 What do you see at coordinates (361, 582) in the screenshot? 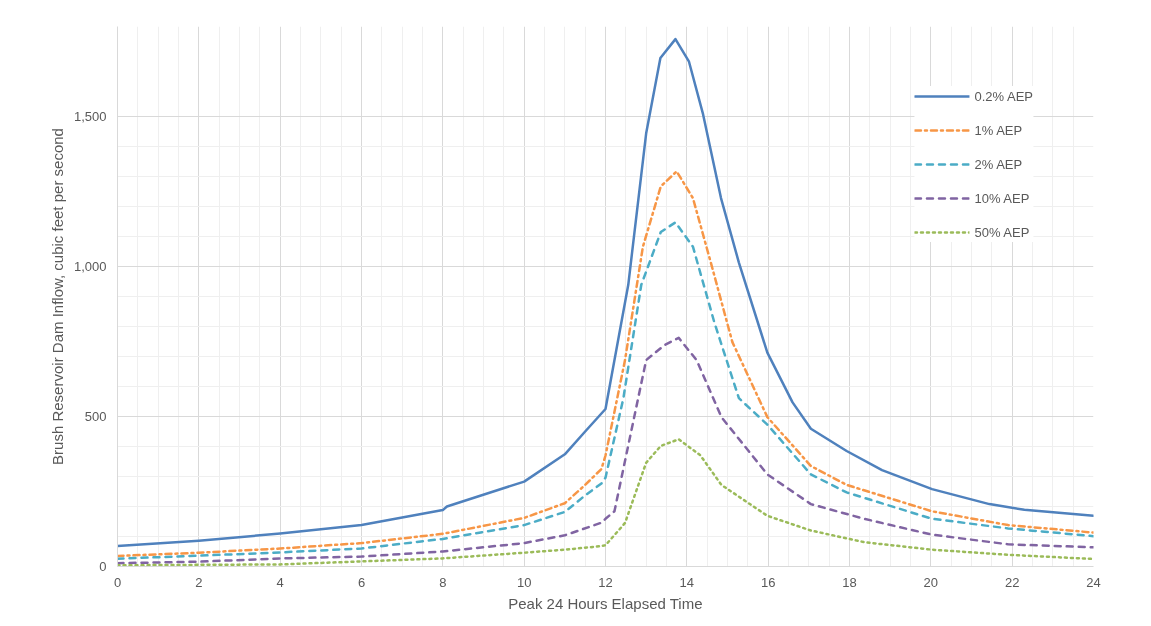
I see `x-tick-label: 6` at bounding box center [361, 582].